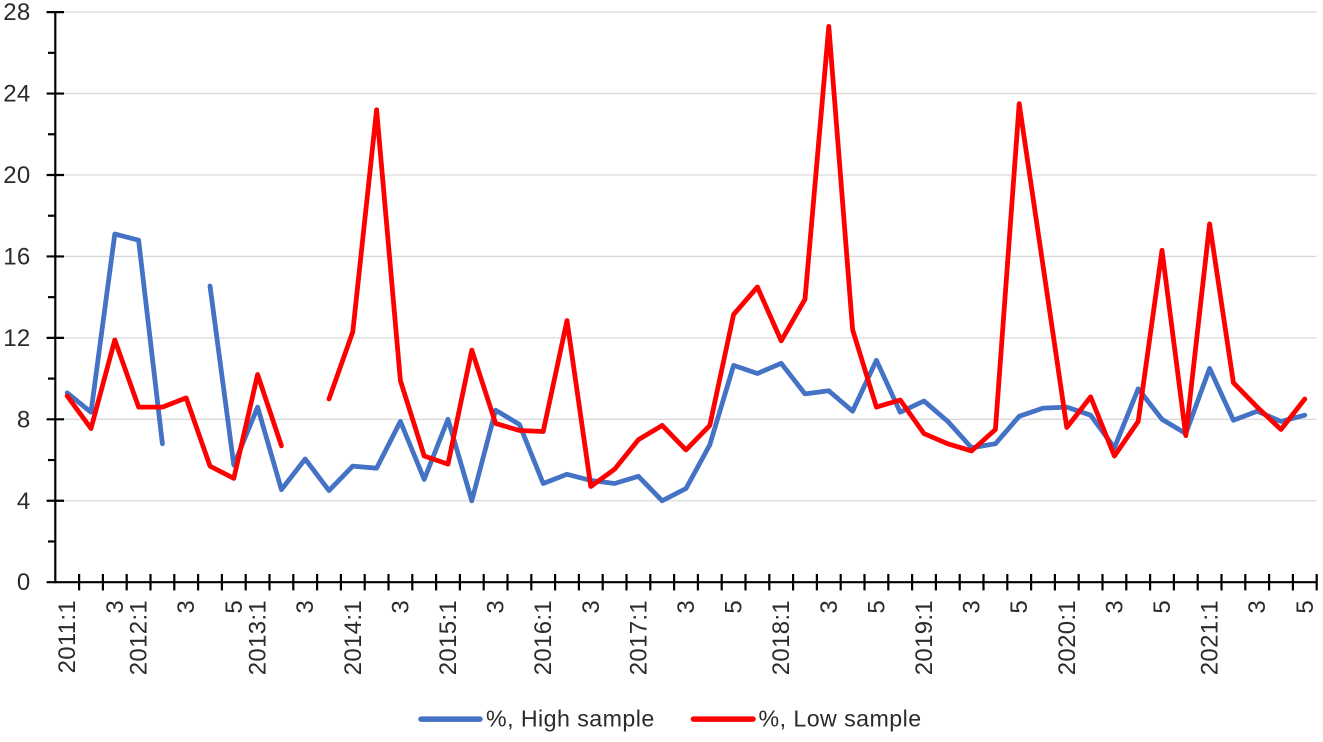  I want to click on svg-text: 2021:1, so click(1210, 637).